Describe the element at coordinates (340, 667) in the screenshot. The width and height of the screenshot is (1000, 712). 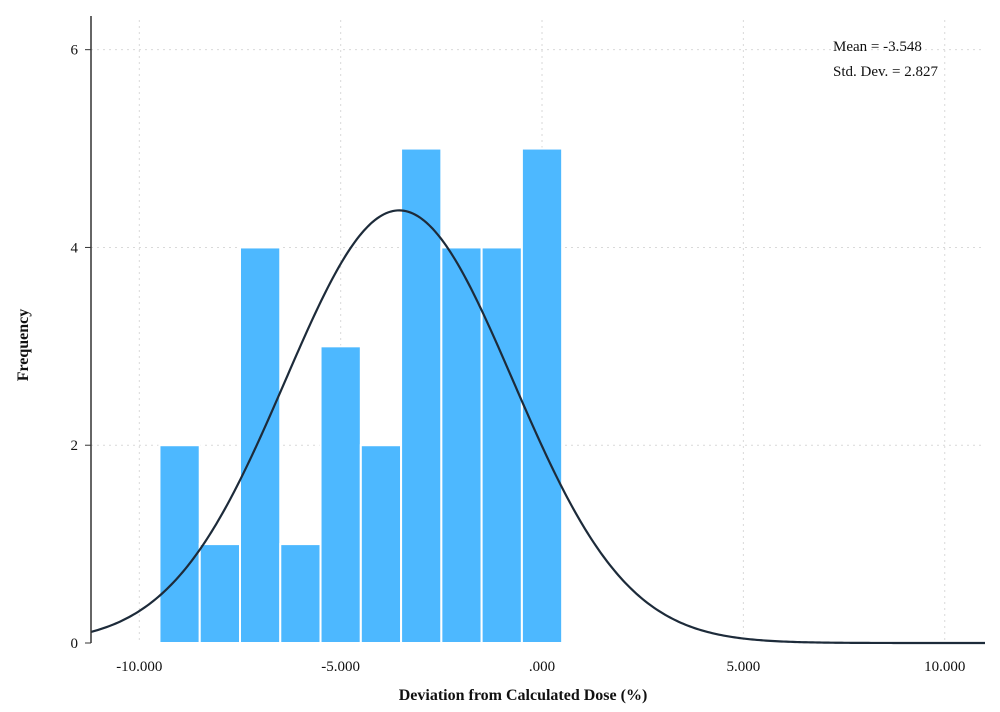
I see `x-tick-label: -5.000` at that location.